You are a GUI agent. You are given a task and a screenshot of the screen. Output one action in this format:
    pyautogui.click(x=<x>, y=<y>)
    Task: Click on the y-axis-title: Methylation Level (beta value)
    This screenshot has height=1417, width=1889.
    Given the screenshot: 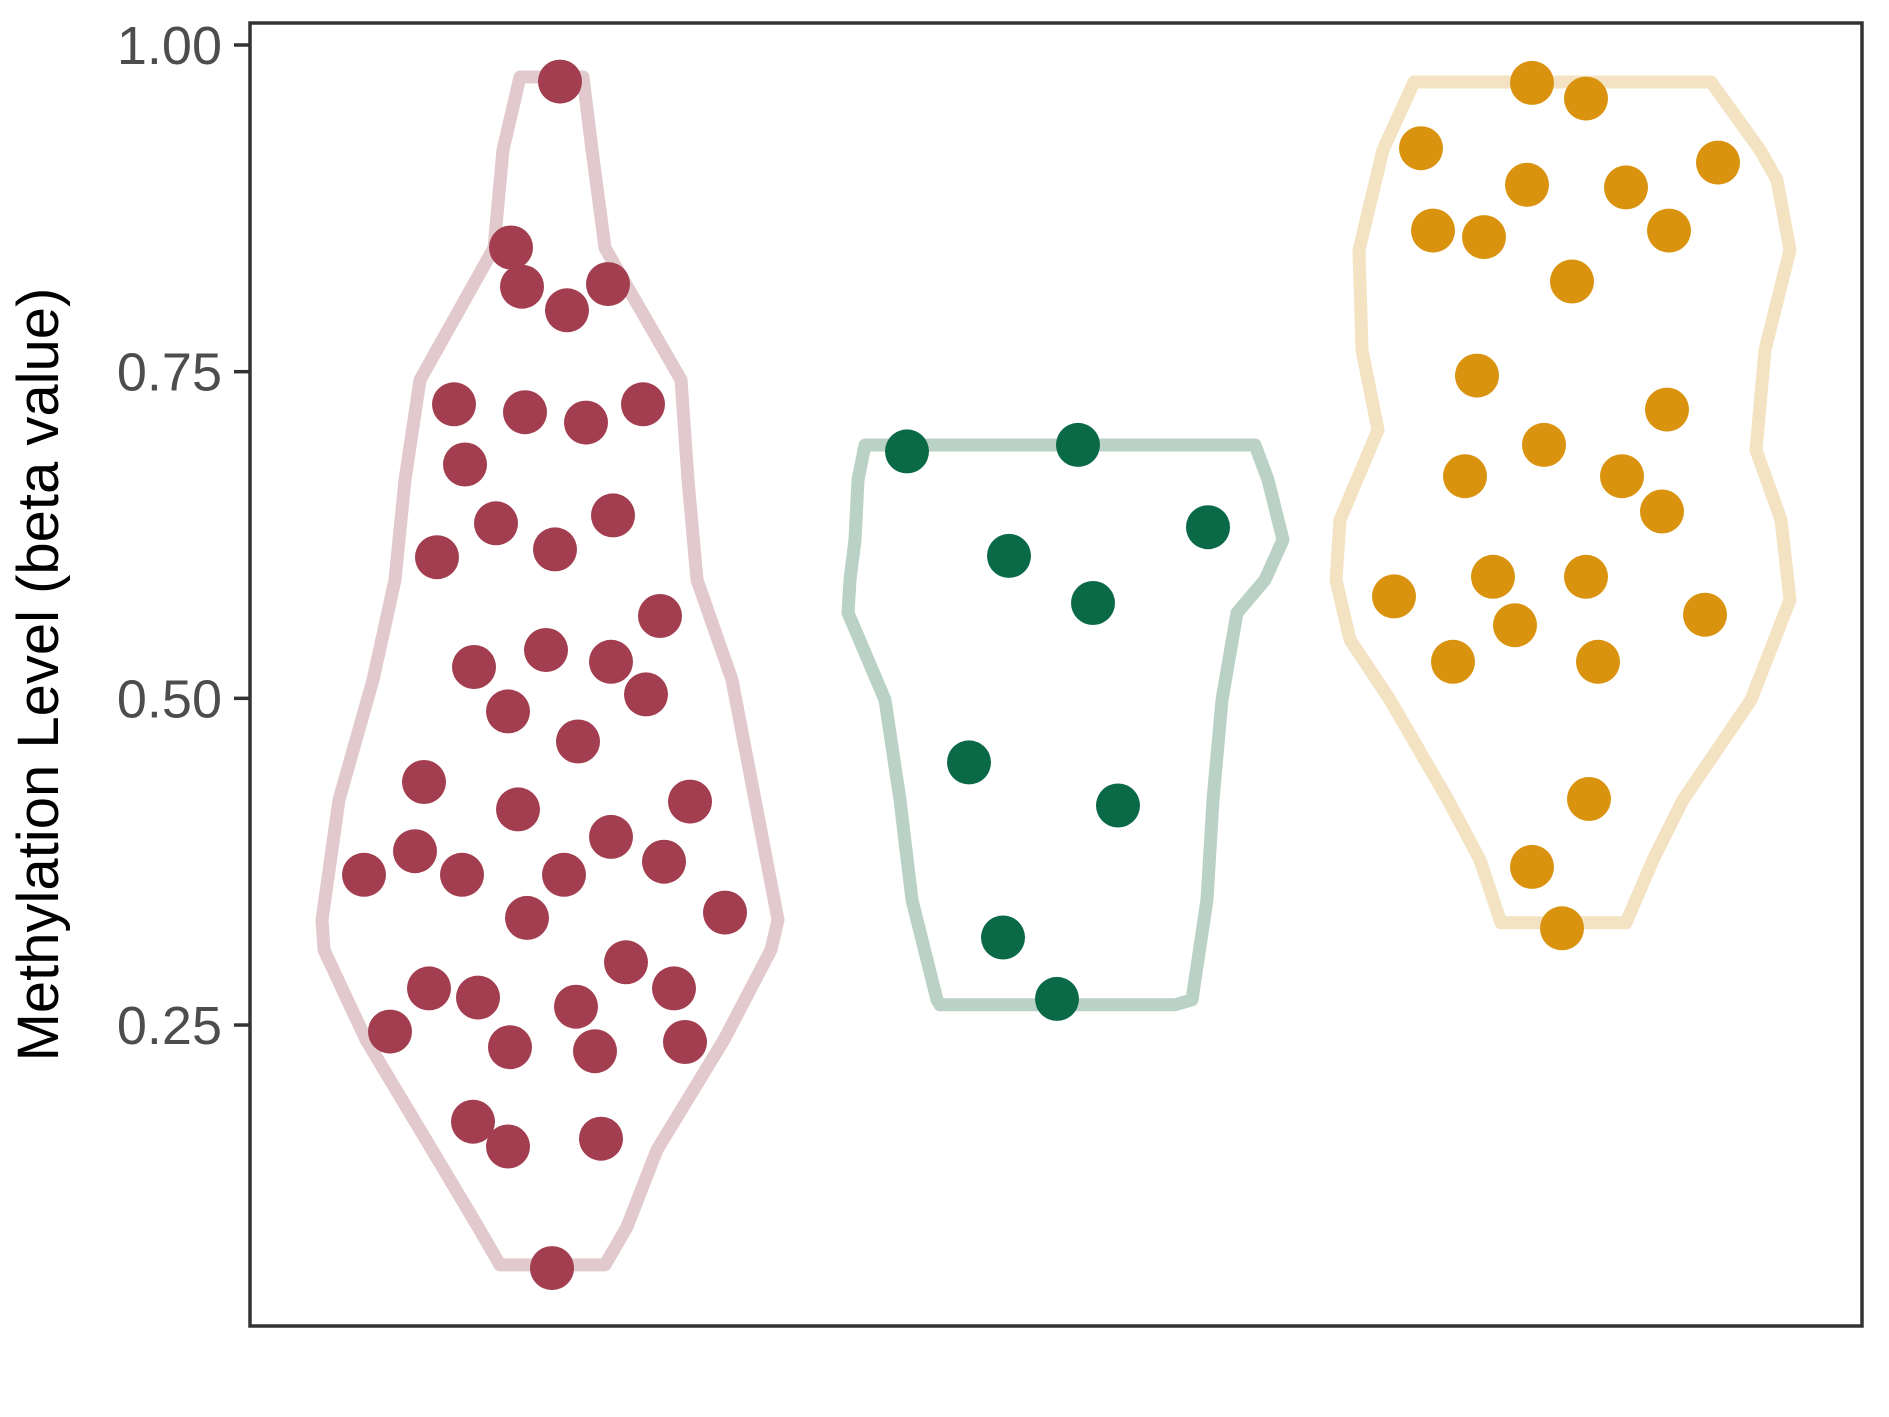 What is the action you would take?
    pyautogui.click(x=38, y=675)
    